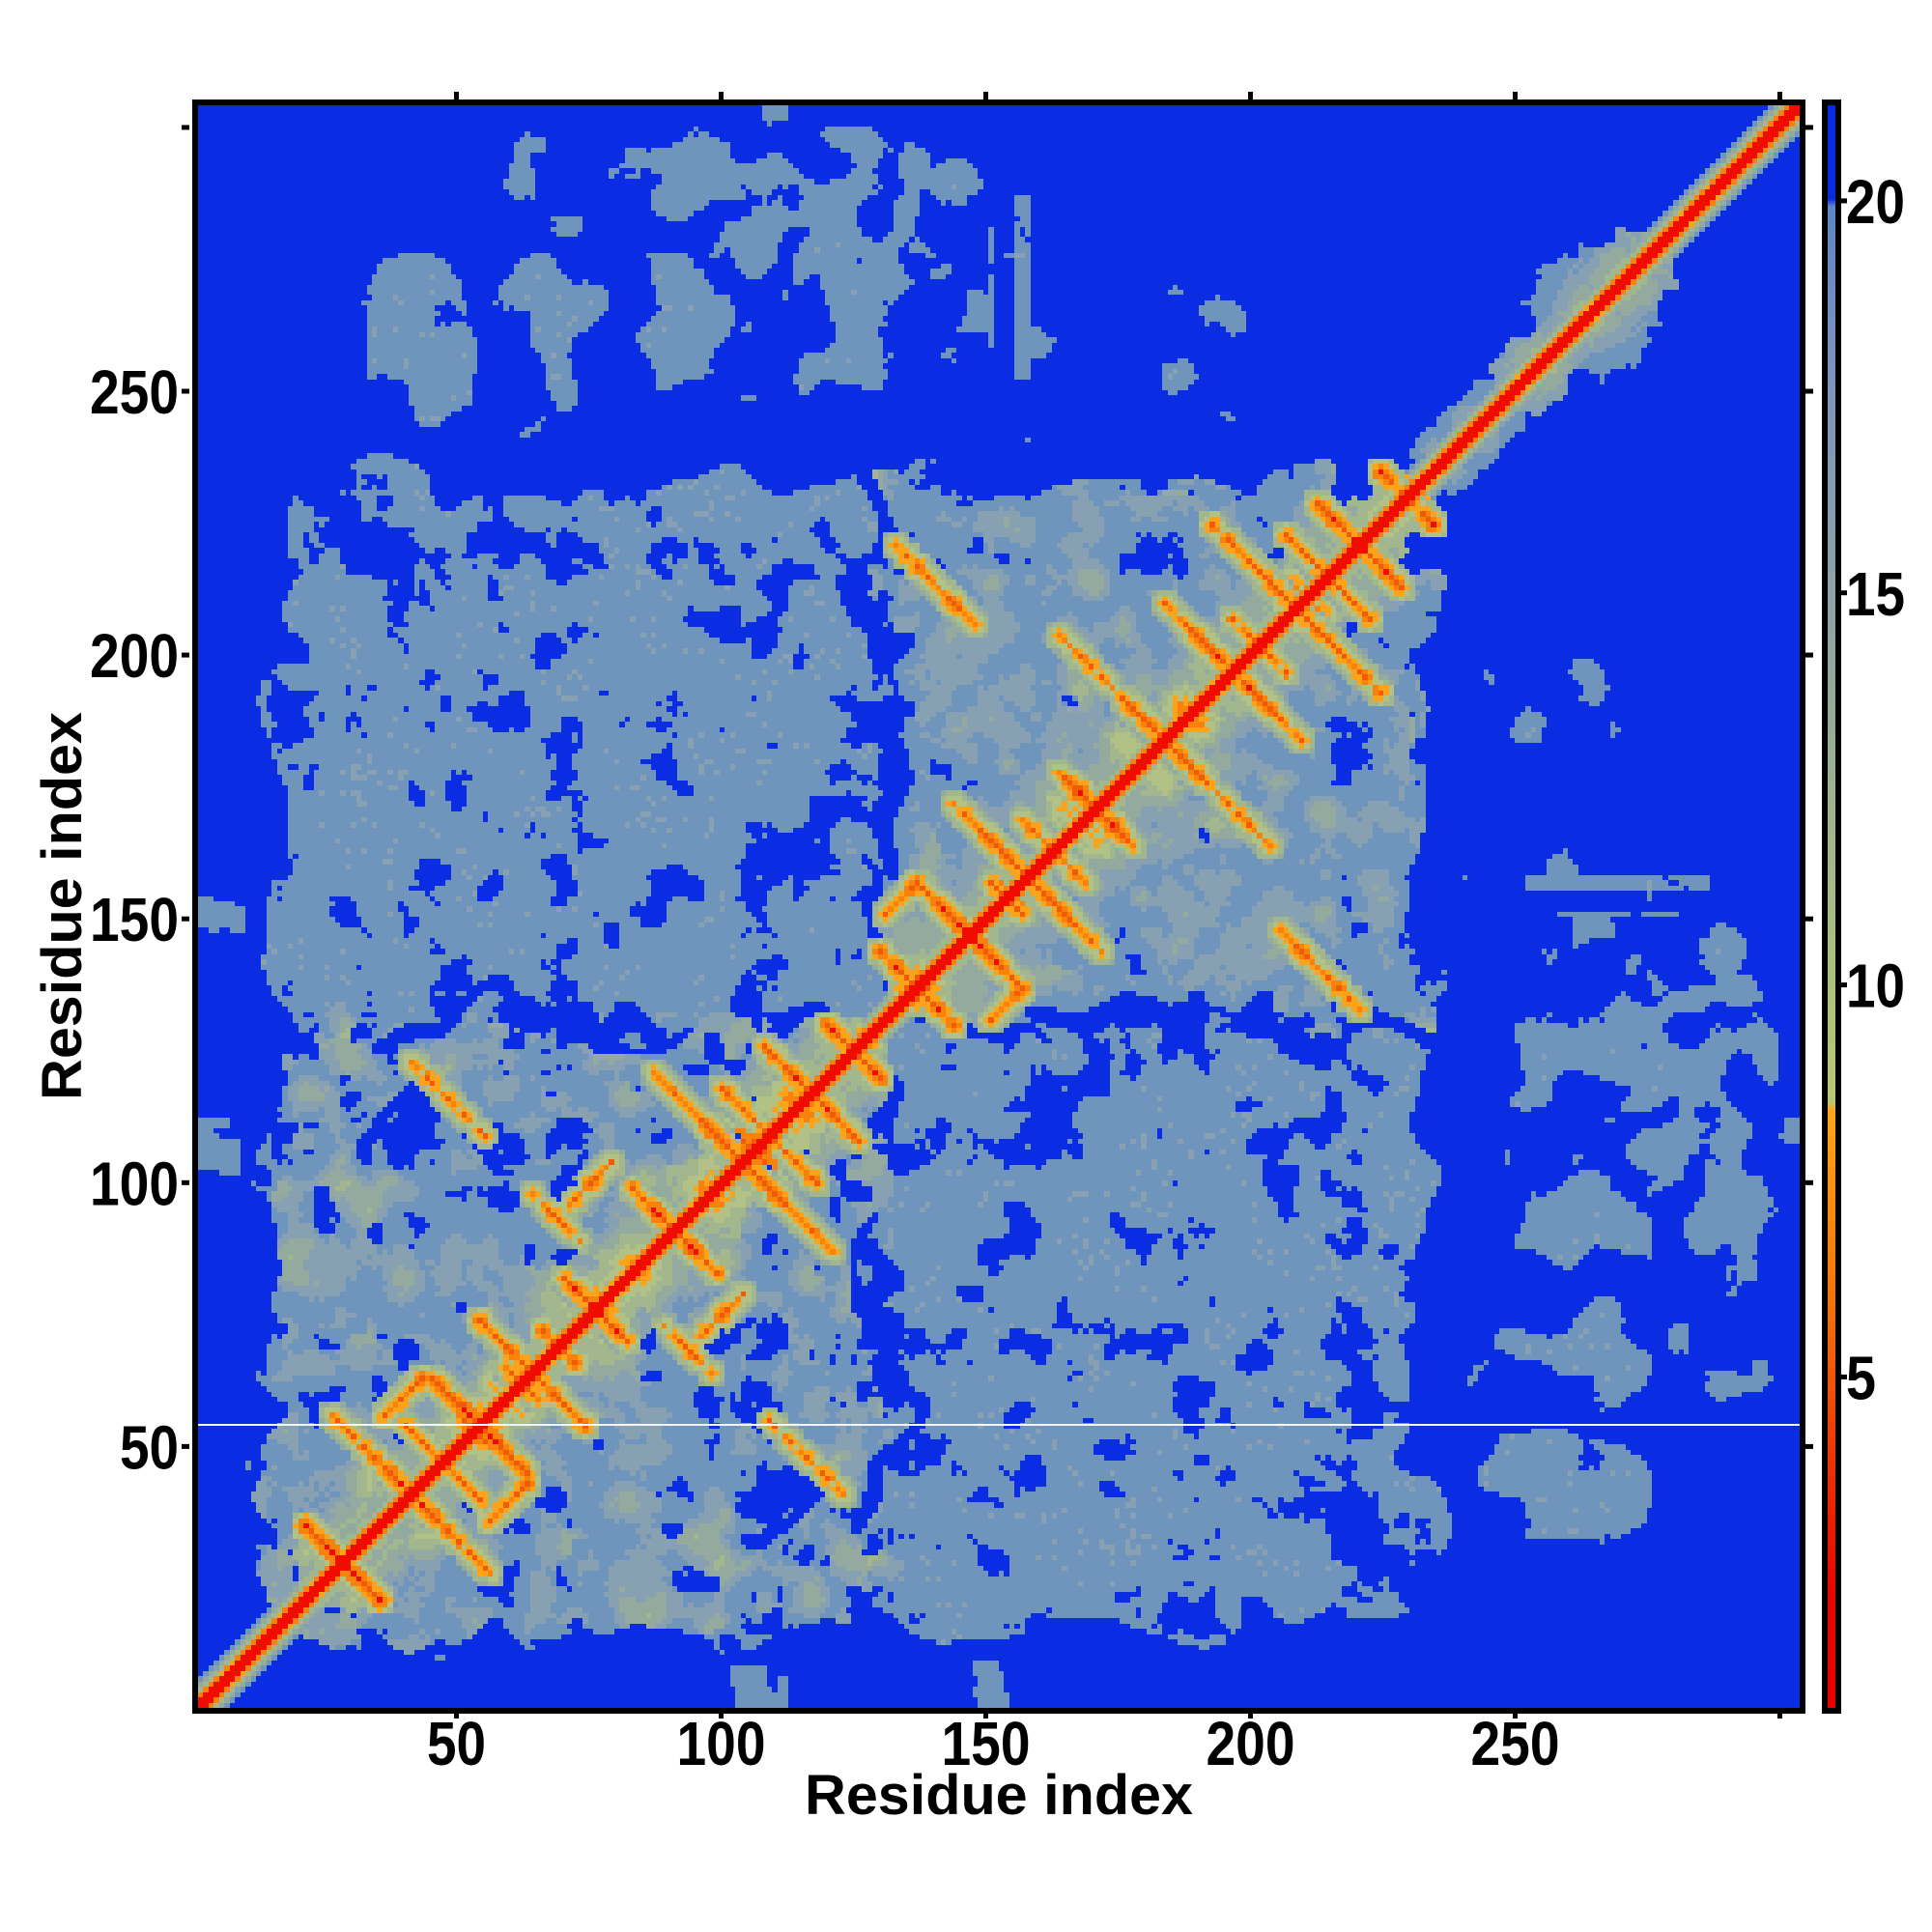 The image size is (1932, 1932). What do you see at coordinates (1875, 594) in the screenshot?
I see `svg-text: 15` at bounding box center [1875, 594].